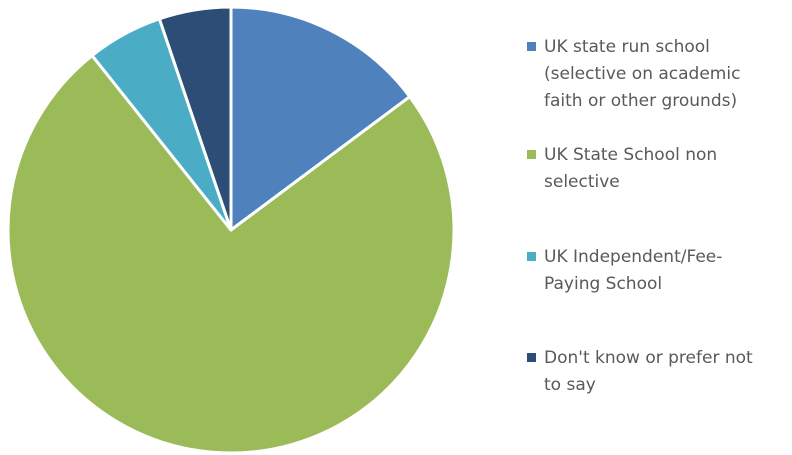 The height and width of the screenshot is (455, 792). What do you see at coordinates (631, 168) in the screenshot?
I see `legend-label-non-selective-state: UK State School non selective` at bounding box center [631, 168].